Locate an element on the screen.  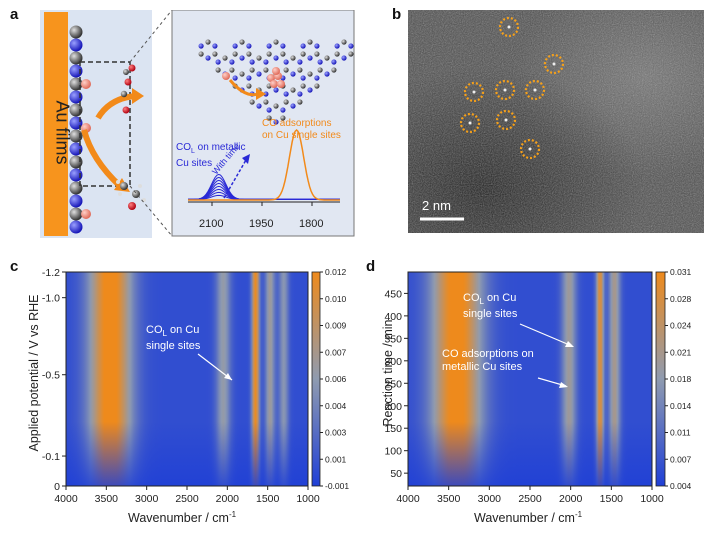
colorbar-tick-label: 0.031 is located at coordinates (681, 272).